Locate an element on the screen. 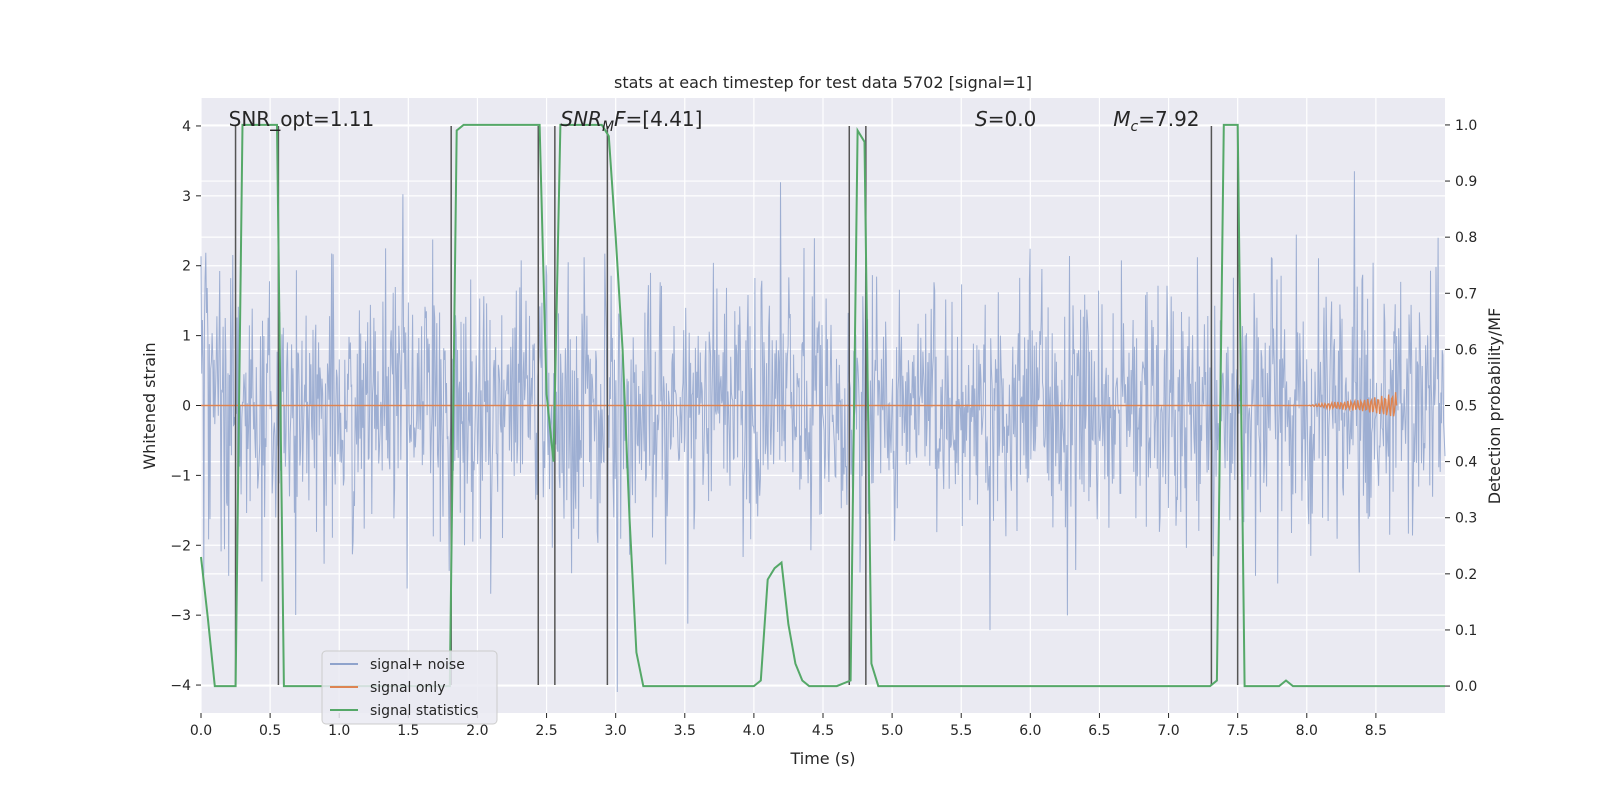 The image size is (1600, 800). annotation-0: SNR_opt=1.11 is located at coordinates (302, 119).